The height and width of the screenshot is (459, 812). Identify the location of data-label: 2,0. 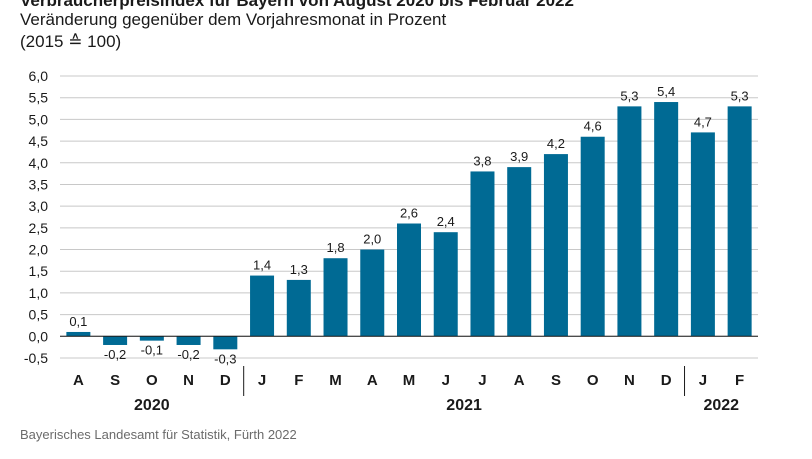
(372, 239).